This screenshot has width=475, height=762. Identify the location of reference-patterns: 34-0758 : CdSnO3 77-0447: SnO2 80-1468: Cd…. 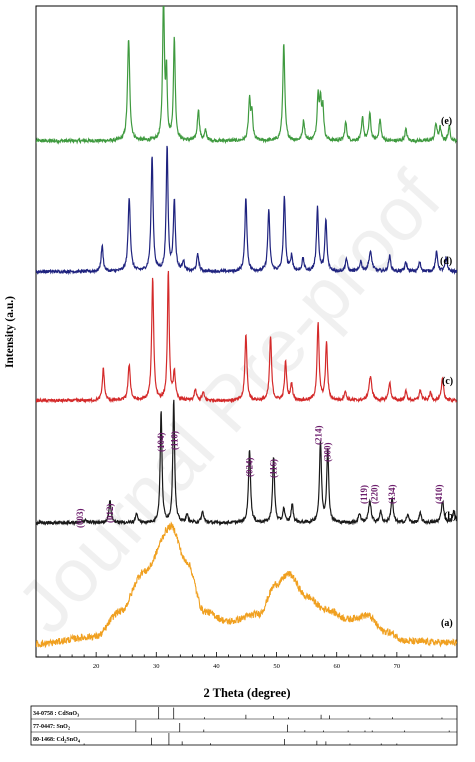
(244, 725).